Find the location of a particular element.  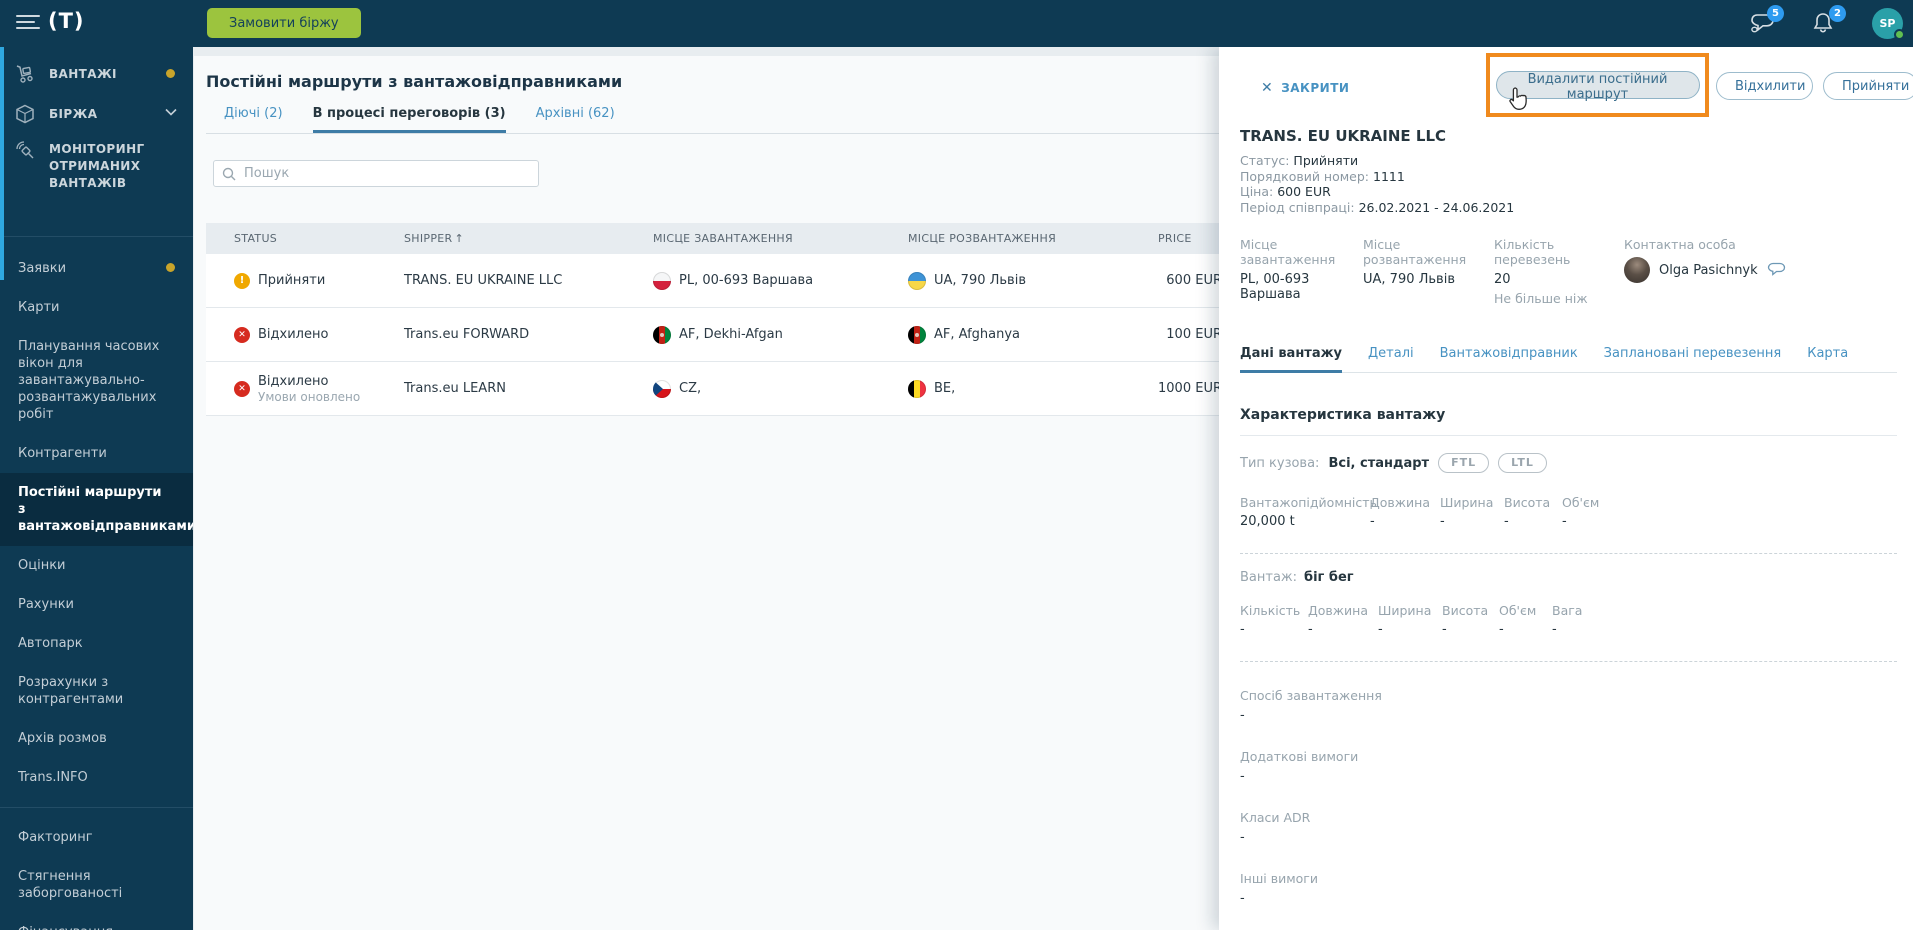

sidebar-item-financing: Фінансування is located at coordinates (96, 921).